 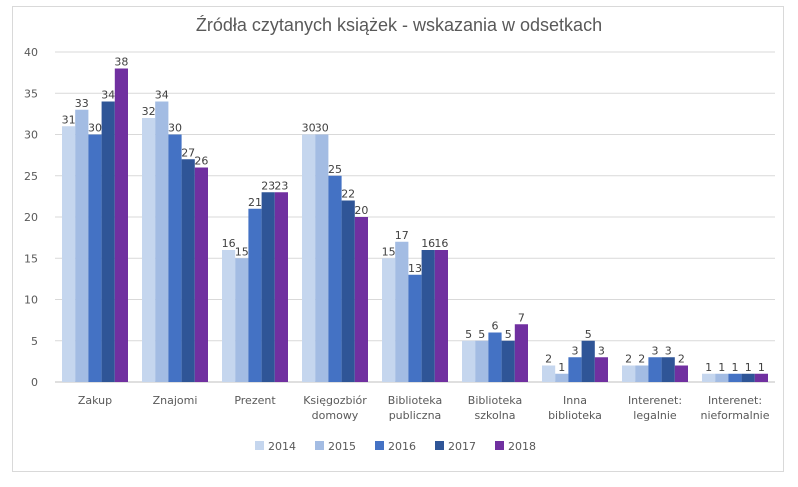 What do you see at coordinates (201, 161) in the screenshot?
I see `data-label: 26` at bounding box center [201, 161].